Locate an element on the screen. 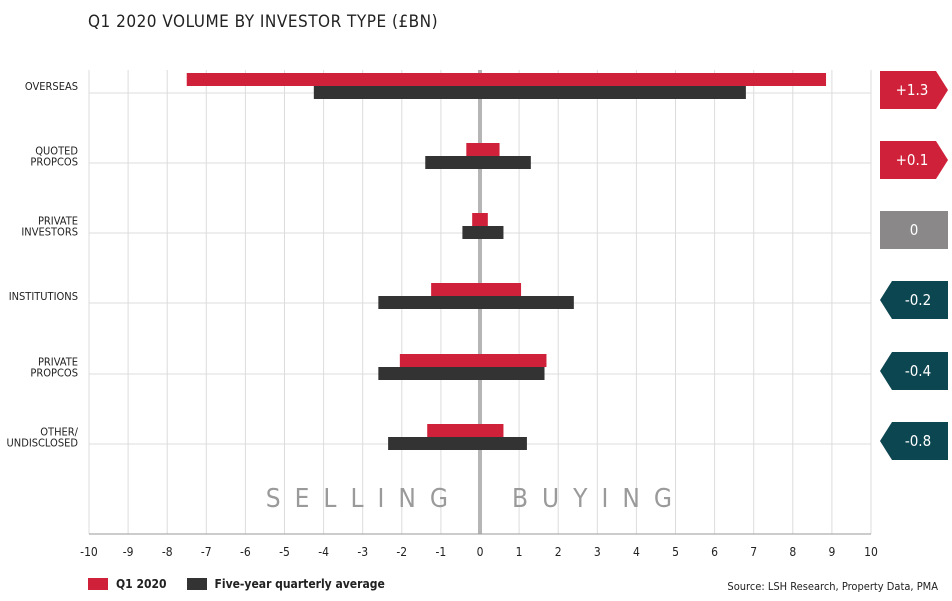 The height and width of the screenshot is (601, 952). bar-q1-2020-overseas is located at coordinates (506, 79).